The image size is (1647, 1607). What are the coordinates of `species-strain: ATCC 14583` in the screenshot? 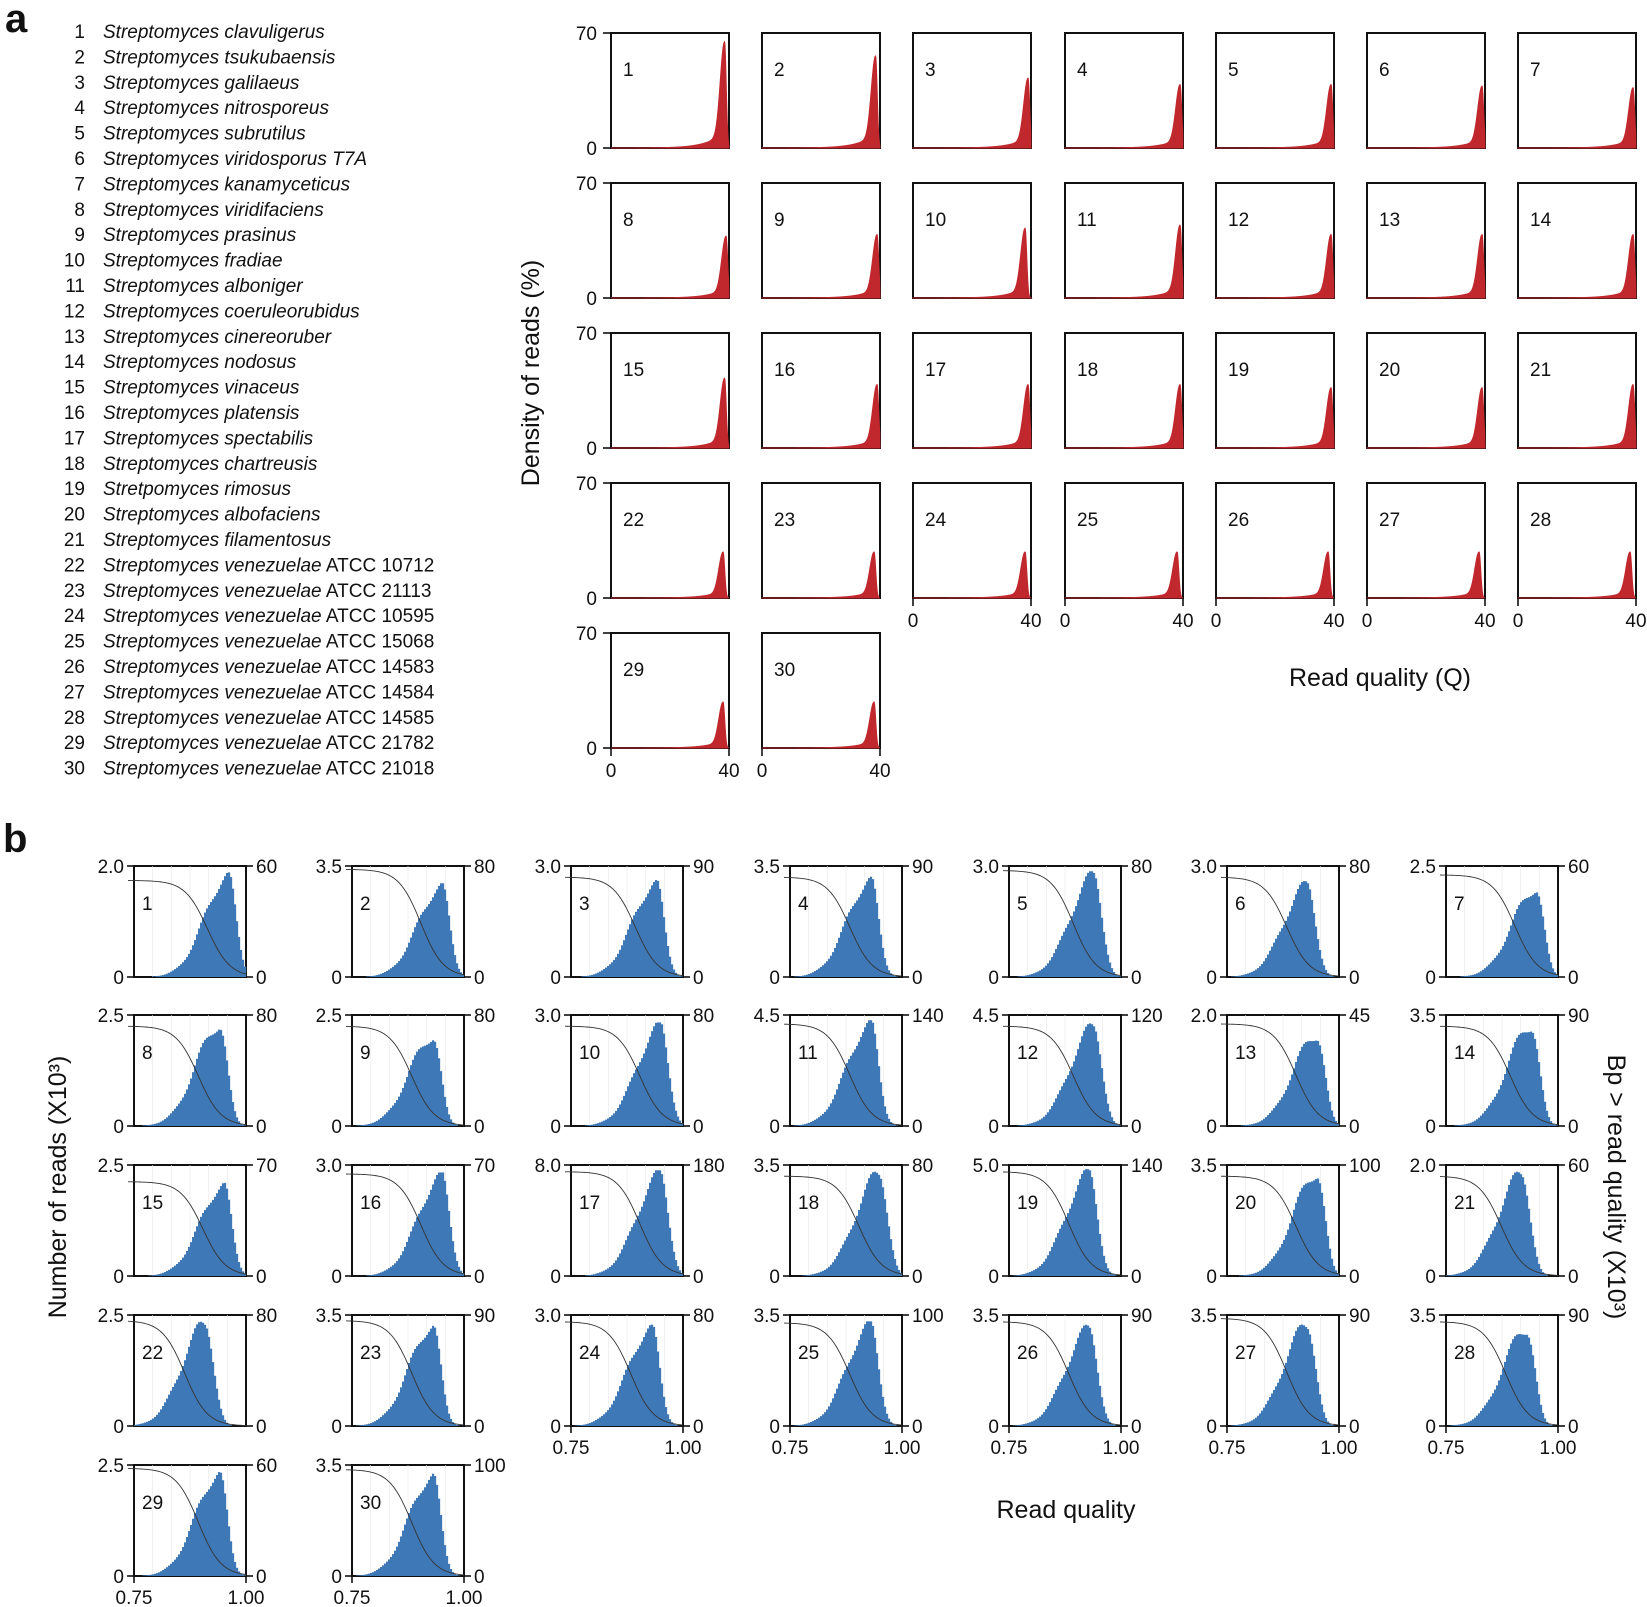 It's located at (378, 667).